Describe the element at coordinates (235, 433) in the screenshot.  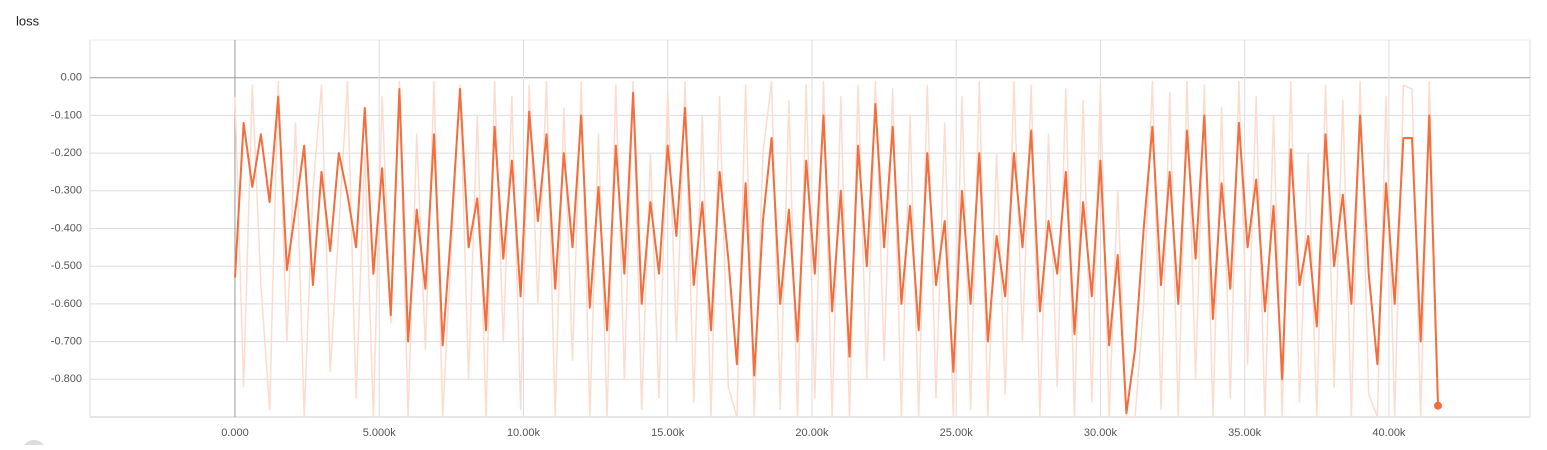
I see `x-tick-label: 0.000` at that location.